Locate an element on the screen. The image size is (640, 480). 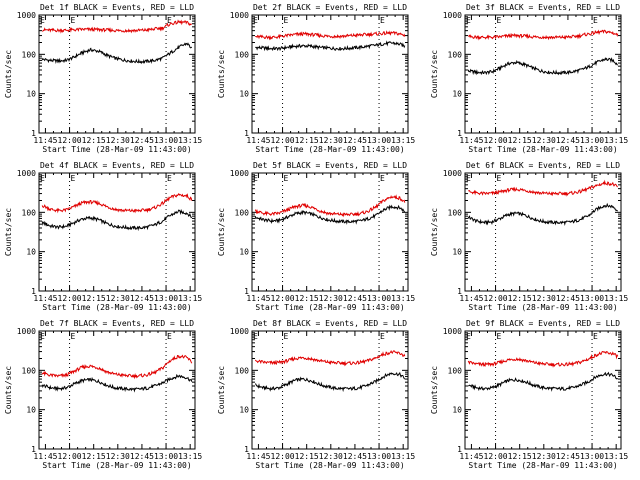
chart-title: Det 9f BLACK = Events, RED = LLD is located at coordinates (543, 323).